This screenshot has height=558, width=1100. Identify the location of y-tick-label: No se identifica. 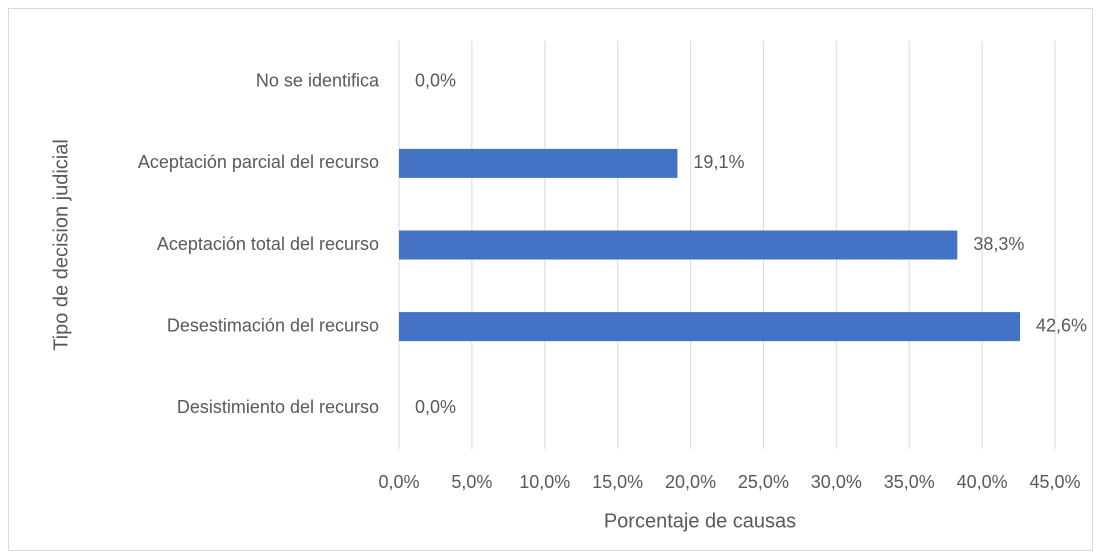
(318, 81).